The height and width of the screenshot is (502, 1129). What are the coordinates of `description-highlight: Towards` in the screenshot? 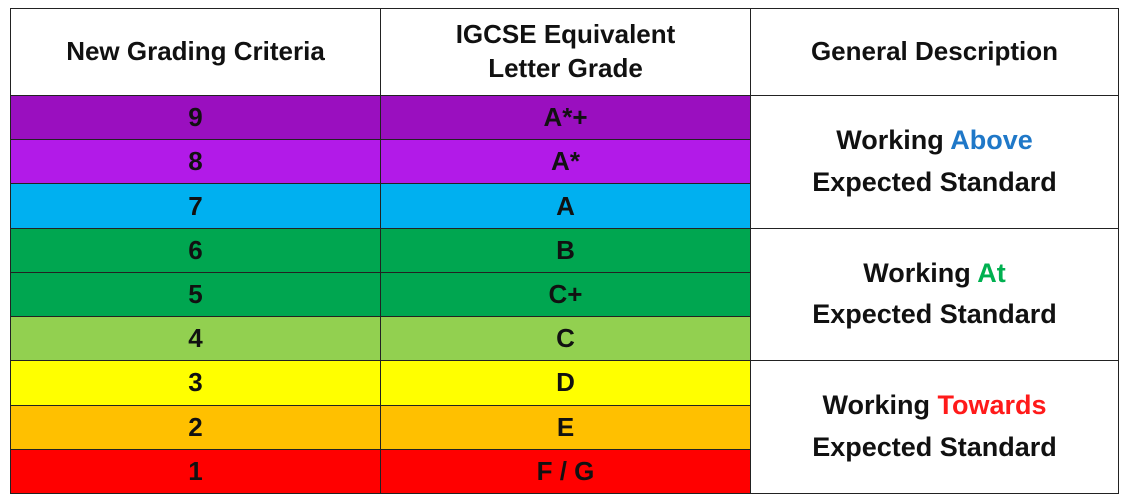 It's located at (992, 405).